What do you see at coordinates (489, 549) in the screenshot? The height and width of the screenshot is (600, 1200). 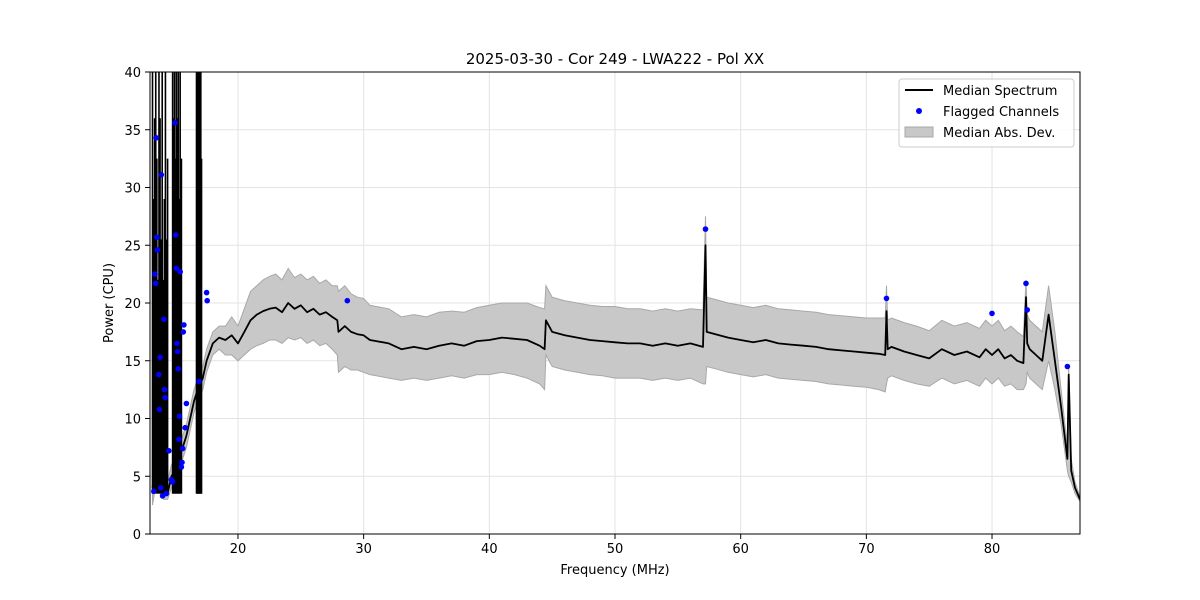 I see `x-tick-label-2: 40` at bounding box center [489, 549].